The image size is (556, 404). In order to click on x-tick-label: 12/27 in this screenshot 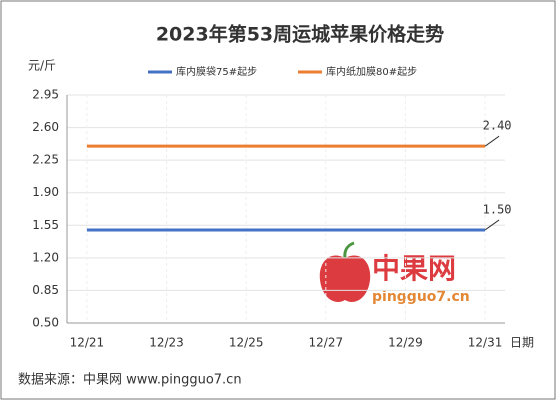, I will do `click(326, 343)`.